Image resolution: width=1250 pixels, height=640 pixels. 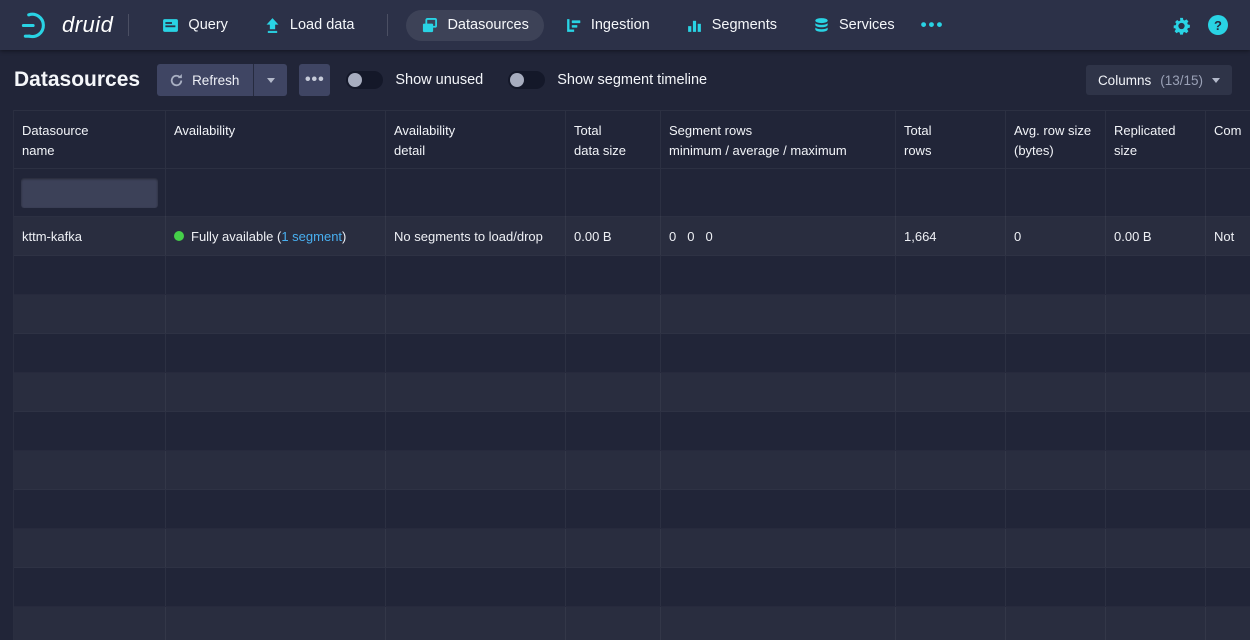 I want to click on cell-availability: Fully available ( 1 segment ), so click(x=276, y=236).